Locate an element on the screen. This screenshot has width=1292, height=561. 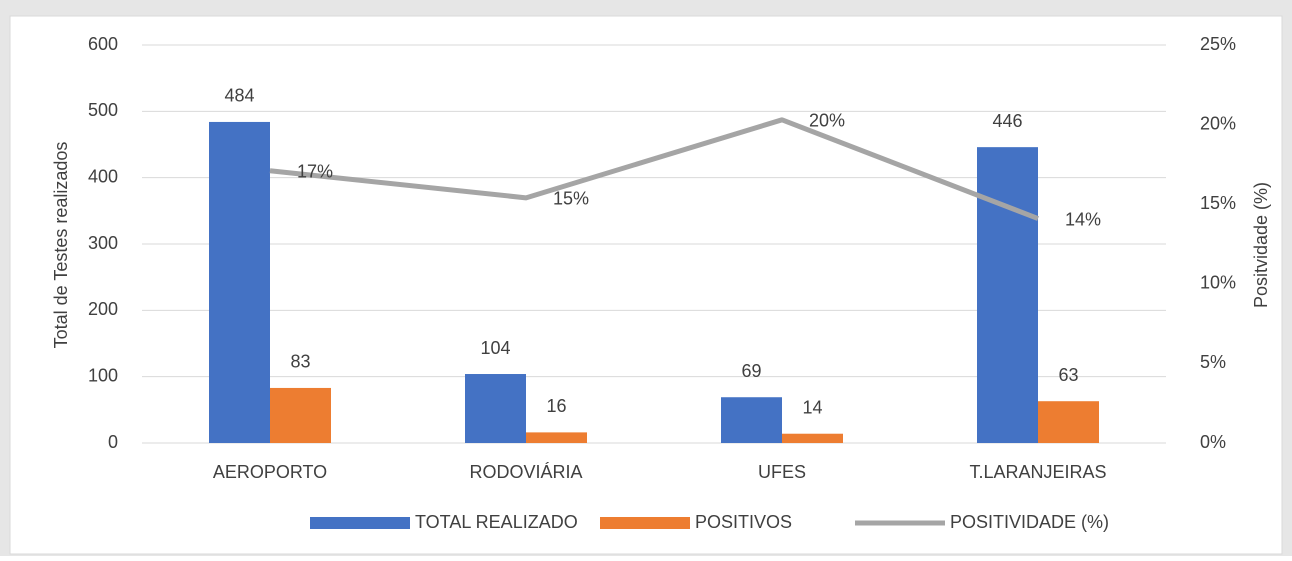
y-tick-label: 100 is located at coordinates (103, 375).